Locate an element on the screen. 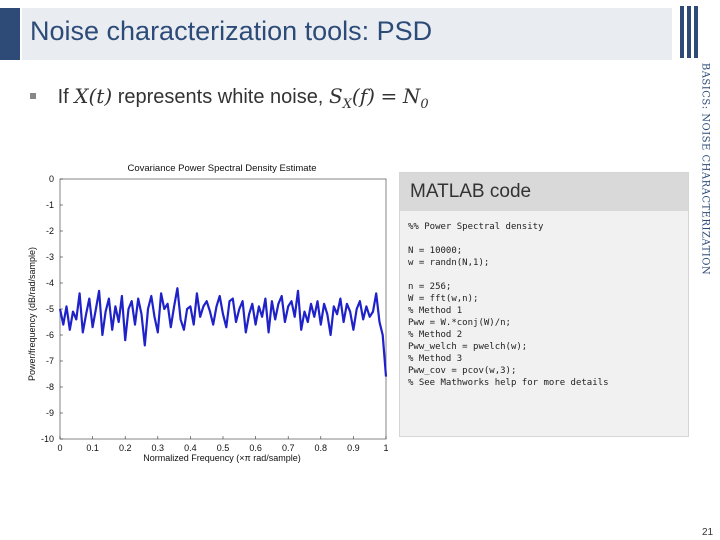  y-ticks: 0 -1 -2 -3 -4 -5 -6 -7 -8 -9 -10 is located at coordinates (52, 309).